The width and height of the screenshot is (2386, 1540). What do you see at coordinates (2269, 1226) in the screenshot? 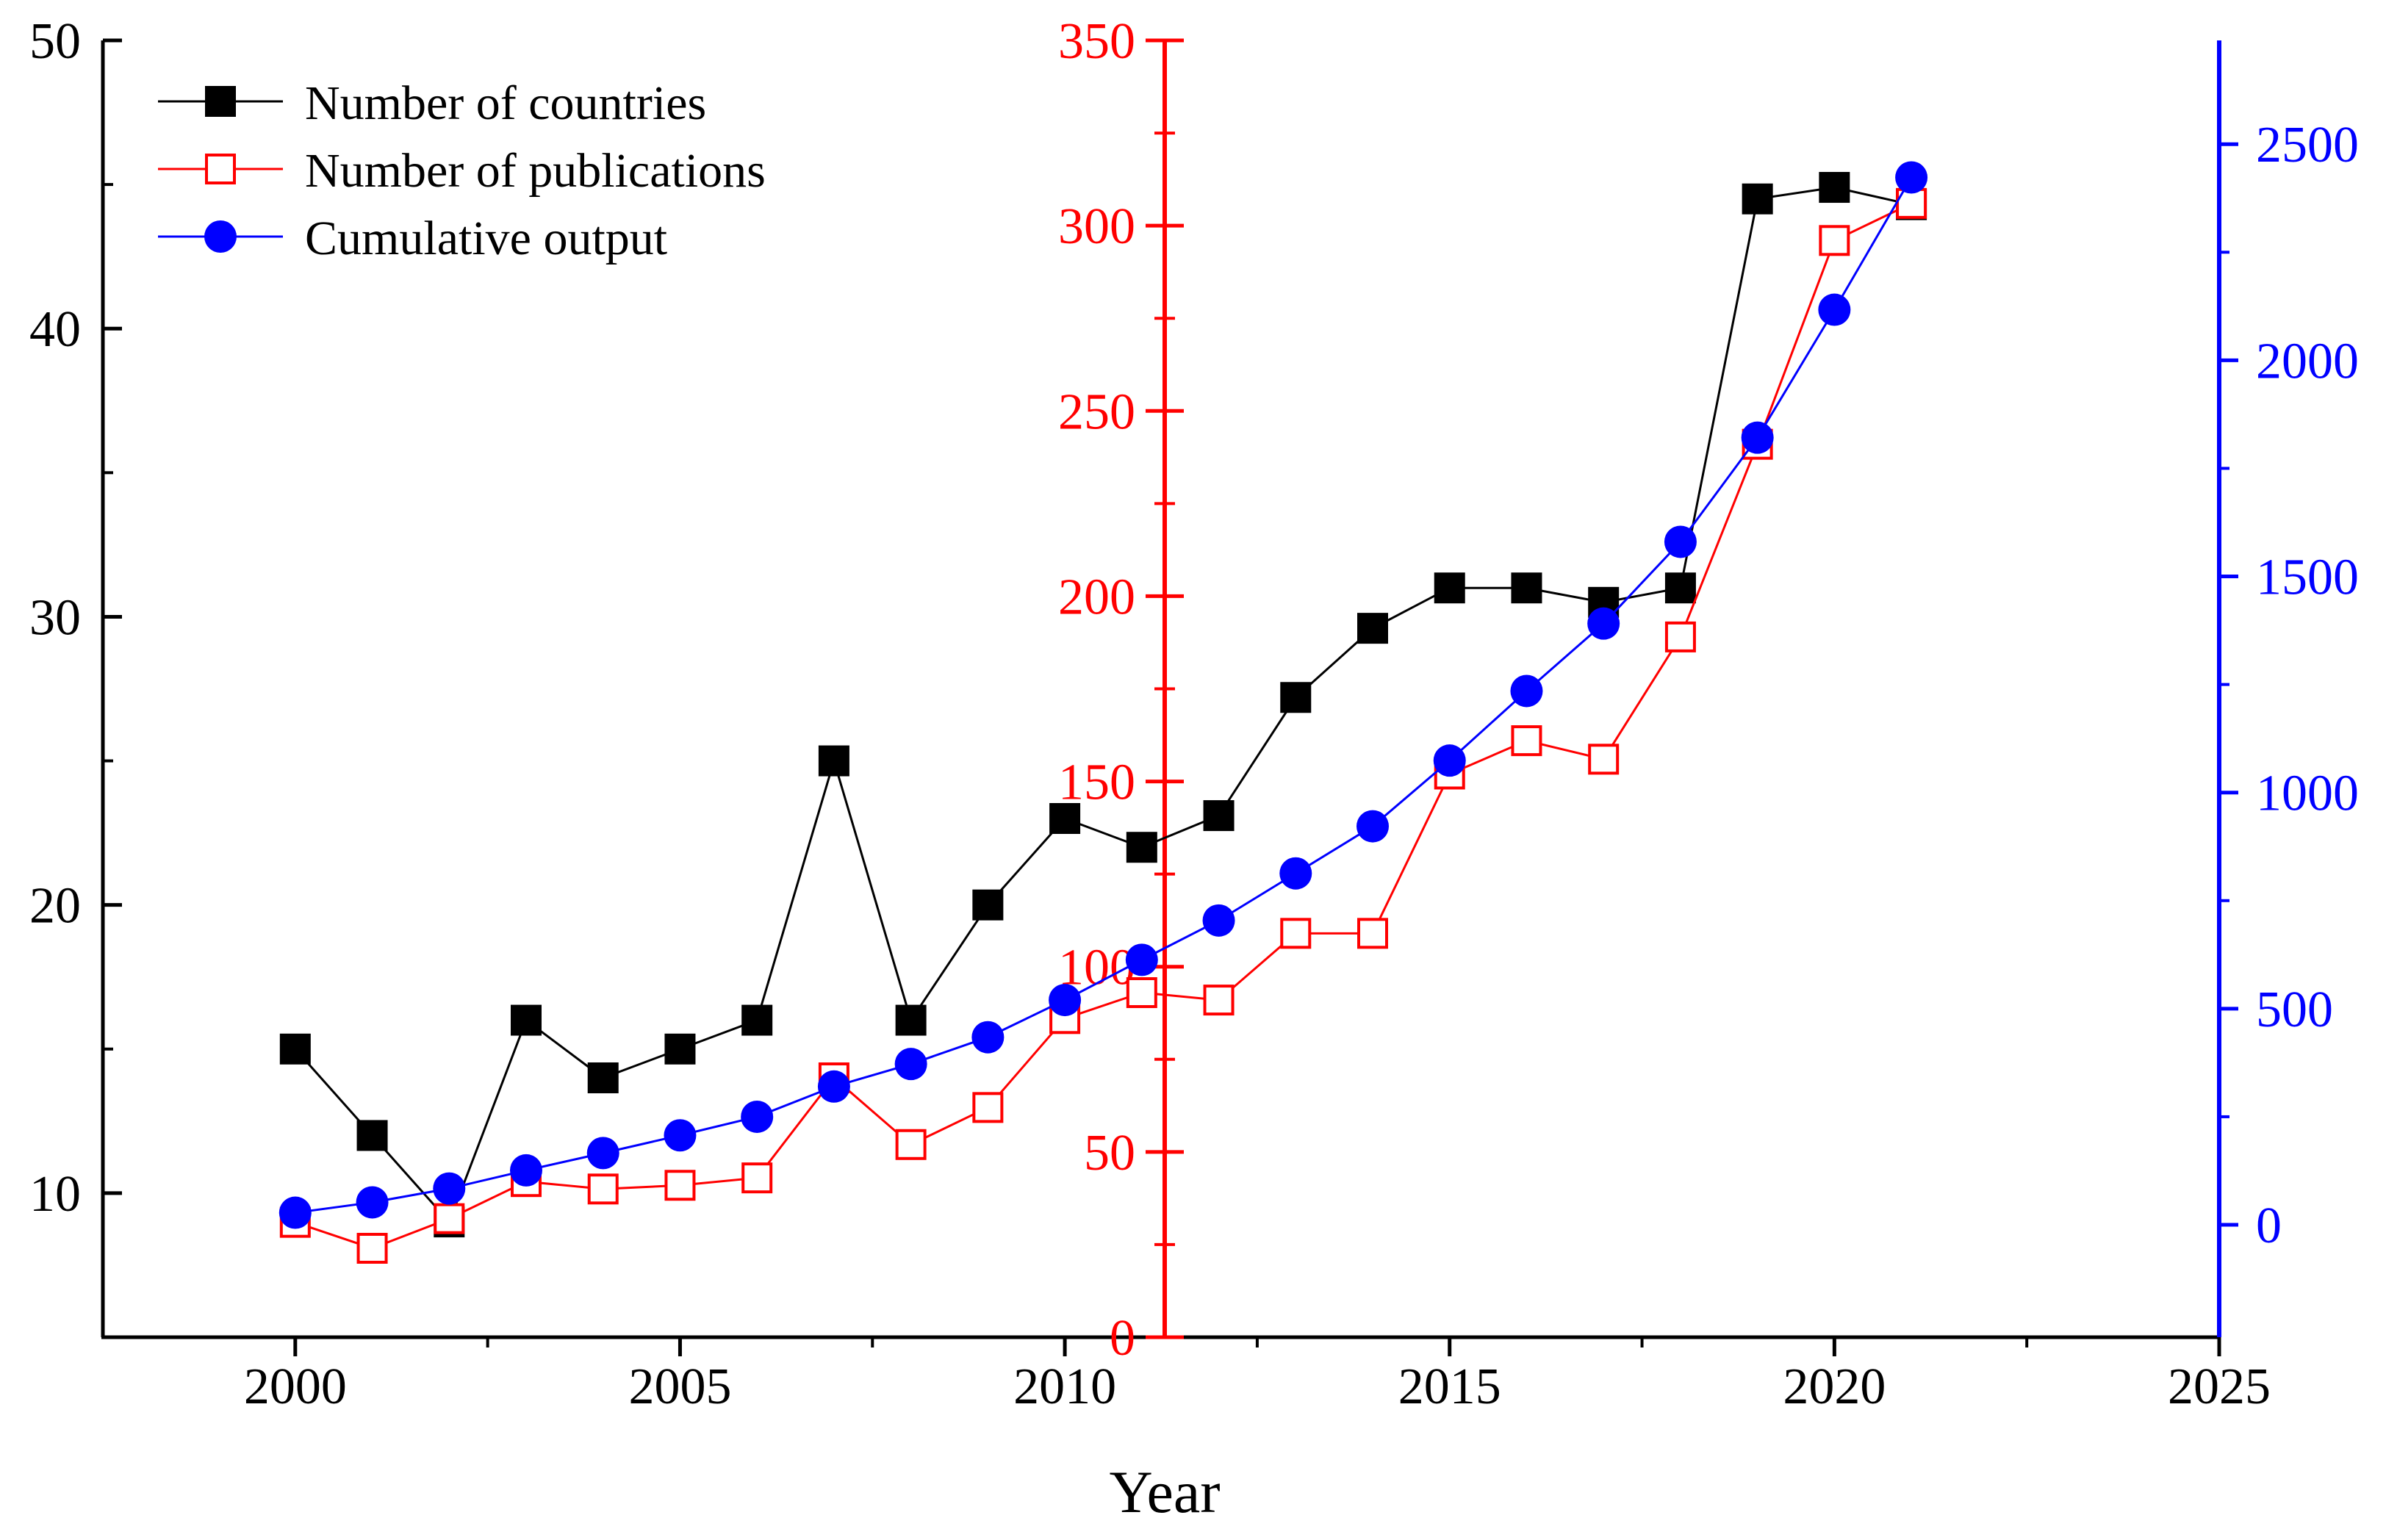
I see `right-tick-label: 0` at bounding box center [2269, 1226].